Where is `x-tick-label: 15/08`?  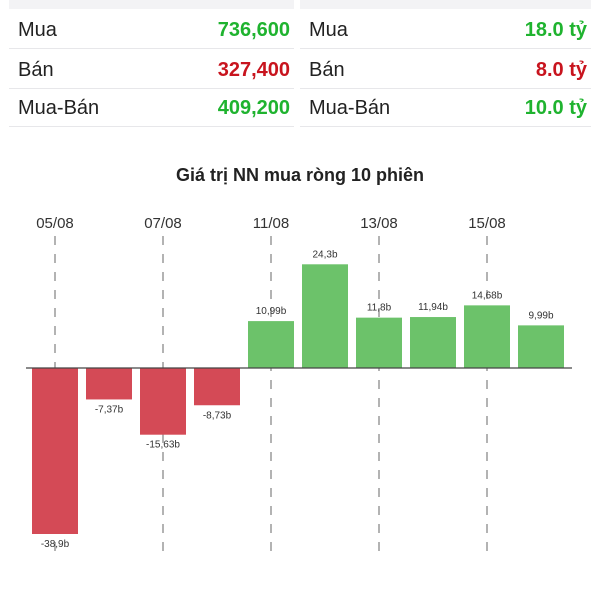
x-tick-label: 15/08 is located at coordinates (487, 223).